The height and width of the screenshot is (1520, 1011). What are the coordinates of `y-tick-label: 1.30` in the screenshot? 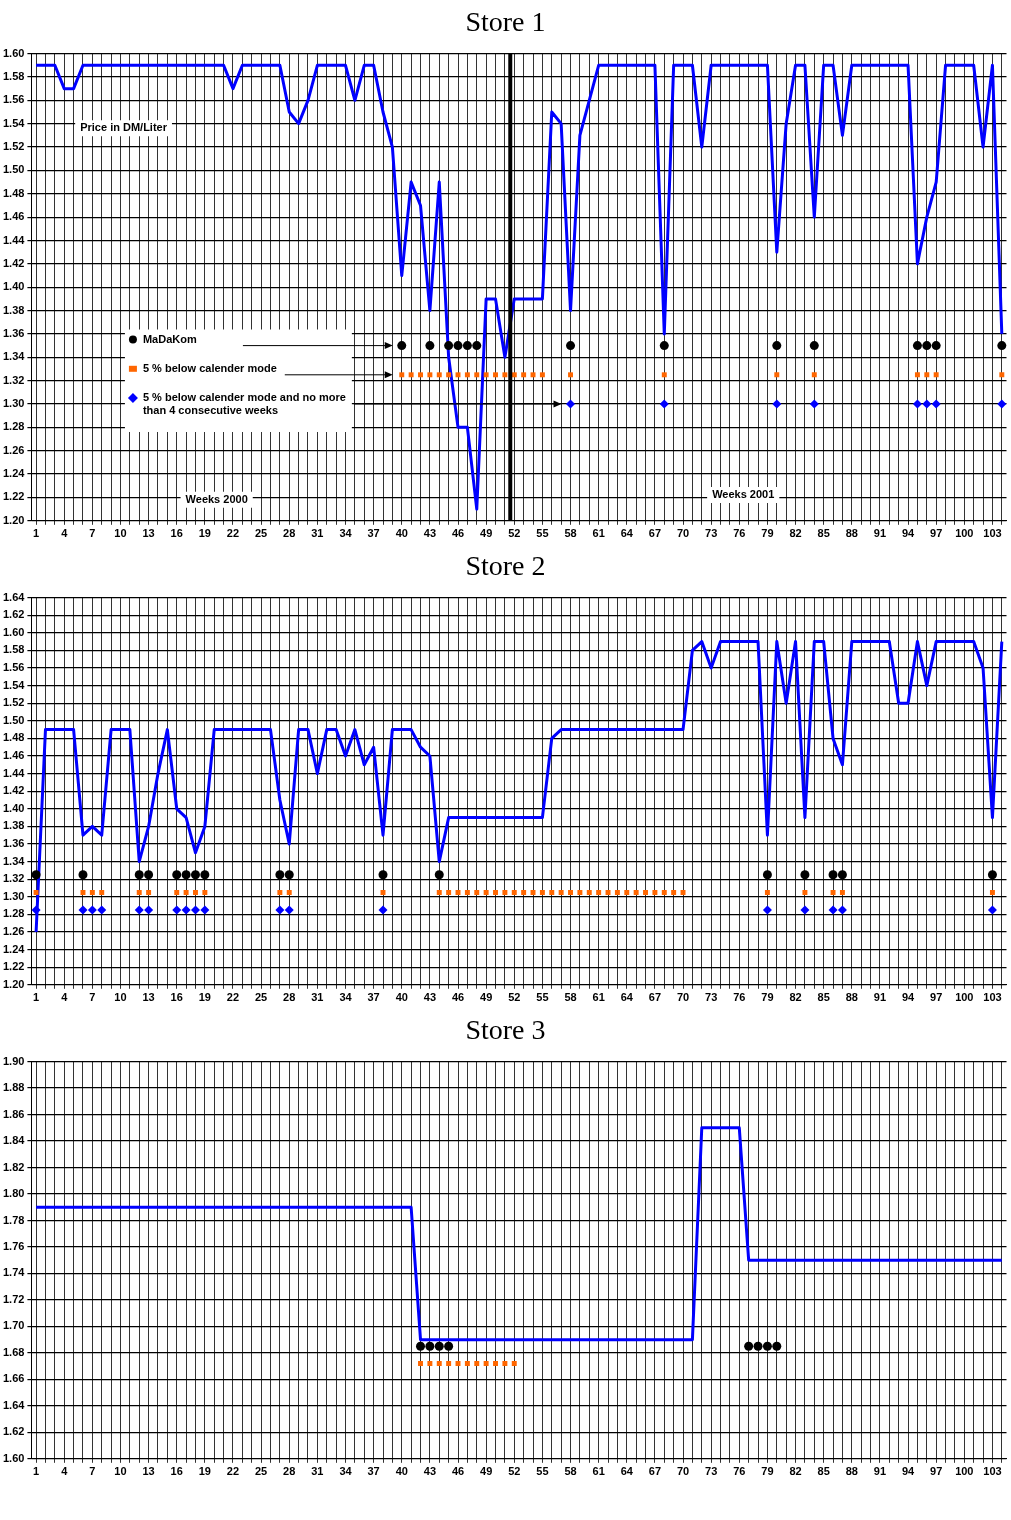 It's located at (13, 895).